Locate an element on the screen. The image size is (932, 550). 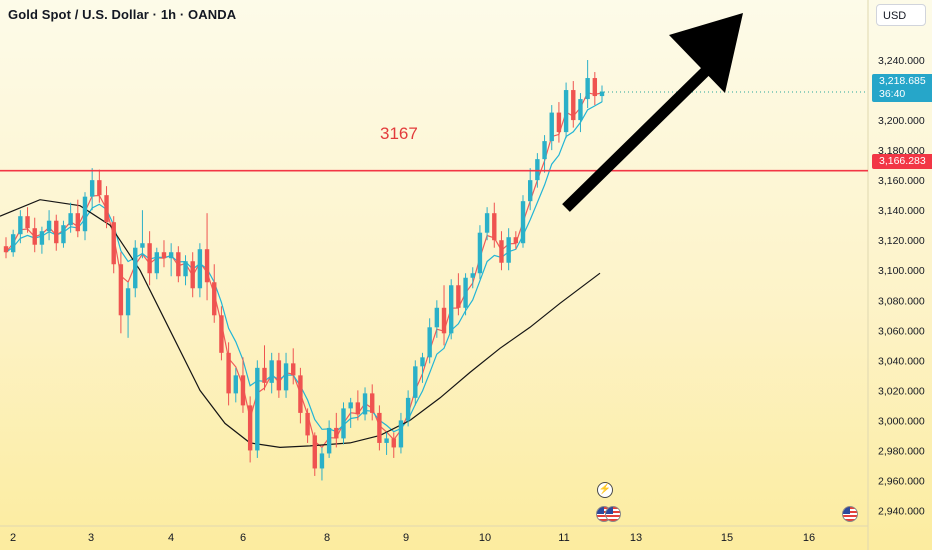
currency-button: USD is located at coordinates (901, 15).